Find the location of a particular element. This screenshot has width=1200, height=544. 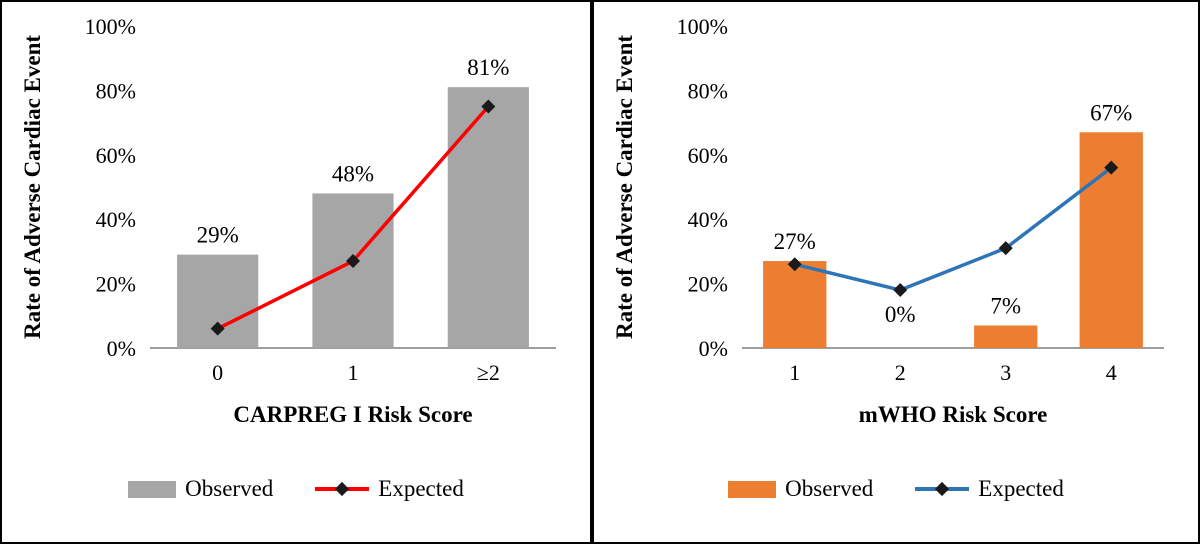

mwho-legend: Observed Expected is located at coordinates (896, 489).